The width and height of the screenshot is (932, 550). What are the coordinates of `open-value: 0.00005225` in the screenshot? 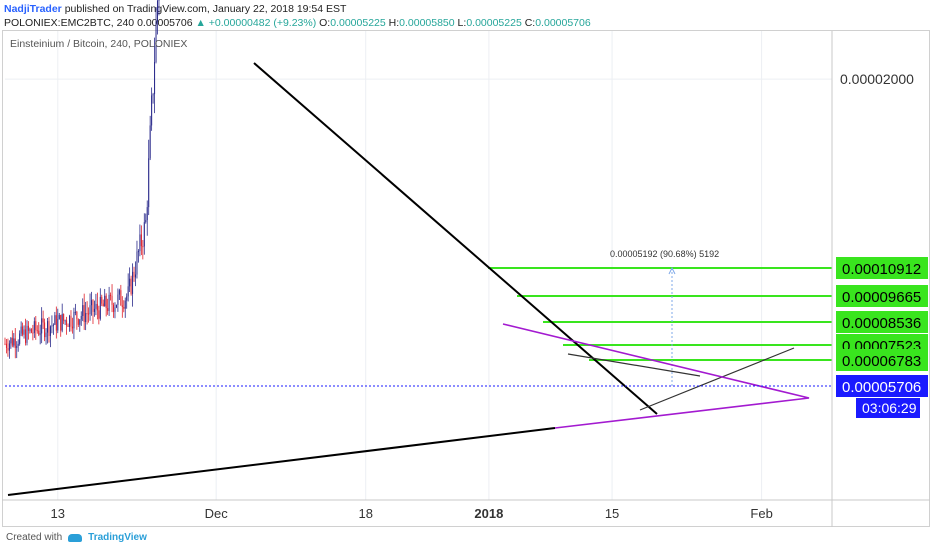 It's located at (358, 23).